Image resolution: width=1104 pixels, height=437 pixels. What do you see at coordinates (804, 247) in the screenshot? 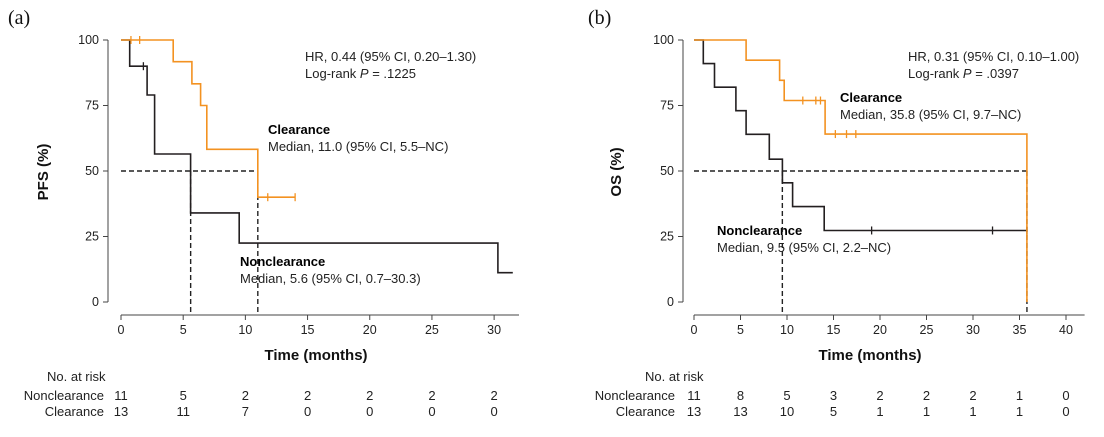
I see `panel-b-nonclearance-median: Median, 9.5 (95% CI, 2.2–NC)` at bounding box center [804, 247].